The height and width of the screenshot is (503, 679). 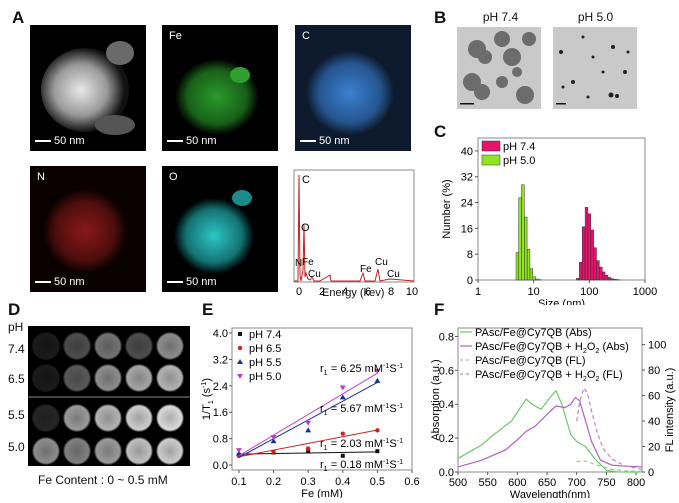 What do you see at coordinates (467, 178) in the screenshot?
I see `svg-text: 32` at bounding box center [467, 178].